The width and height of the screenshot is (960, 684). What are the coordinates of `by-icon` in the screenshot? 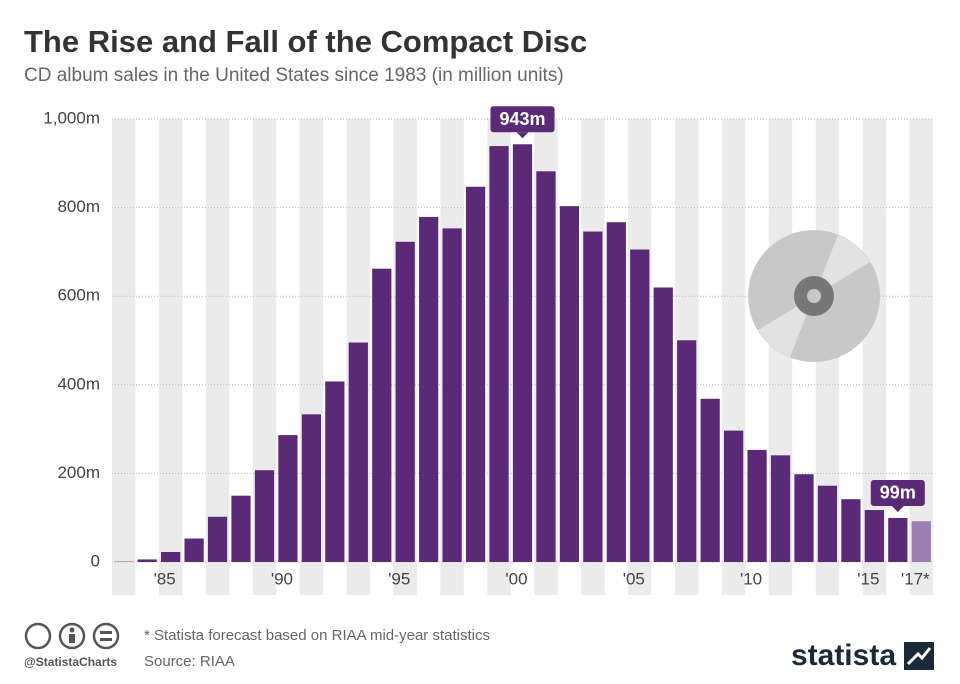 It's located at (72, 636).